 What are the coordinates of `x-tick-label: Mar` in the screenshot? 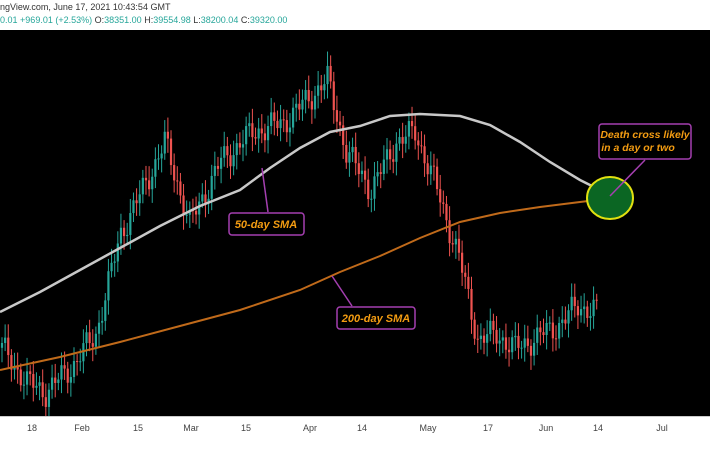 It's located at (191, 428).